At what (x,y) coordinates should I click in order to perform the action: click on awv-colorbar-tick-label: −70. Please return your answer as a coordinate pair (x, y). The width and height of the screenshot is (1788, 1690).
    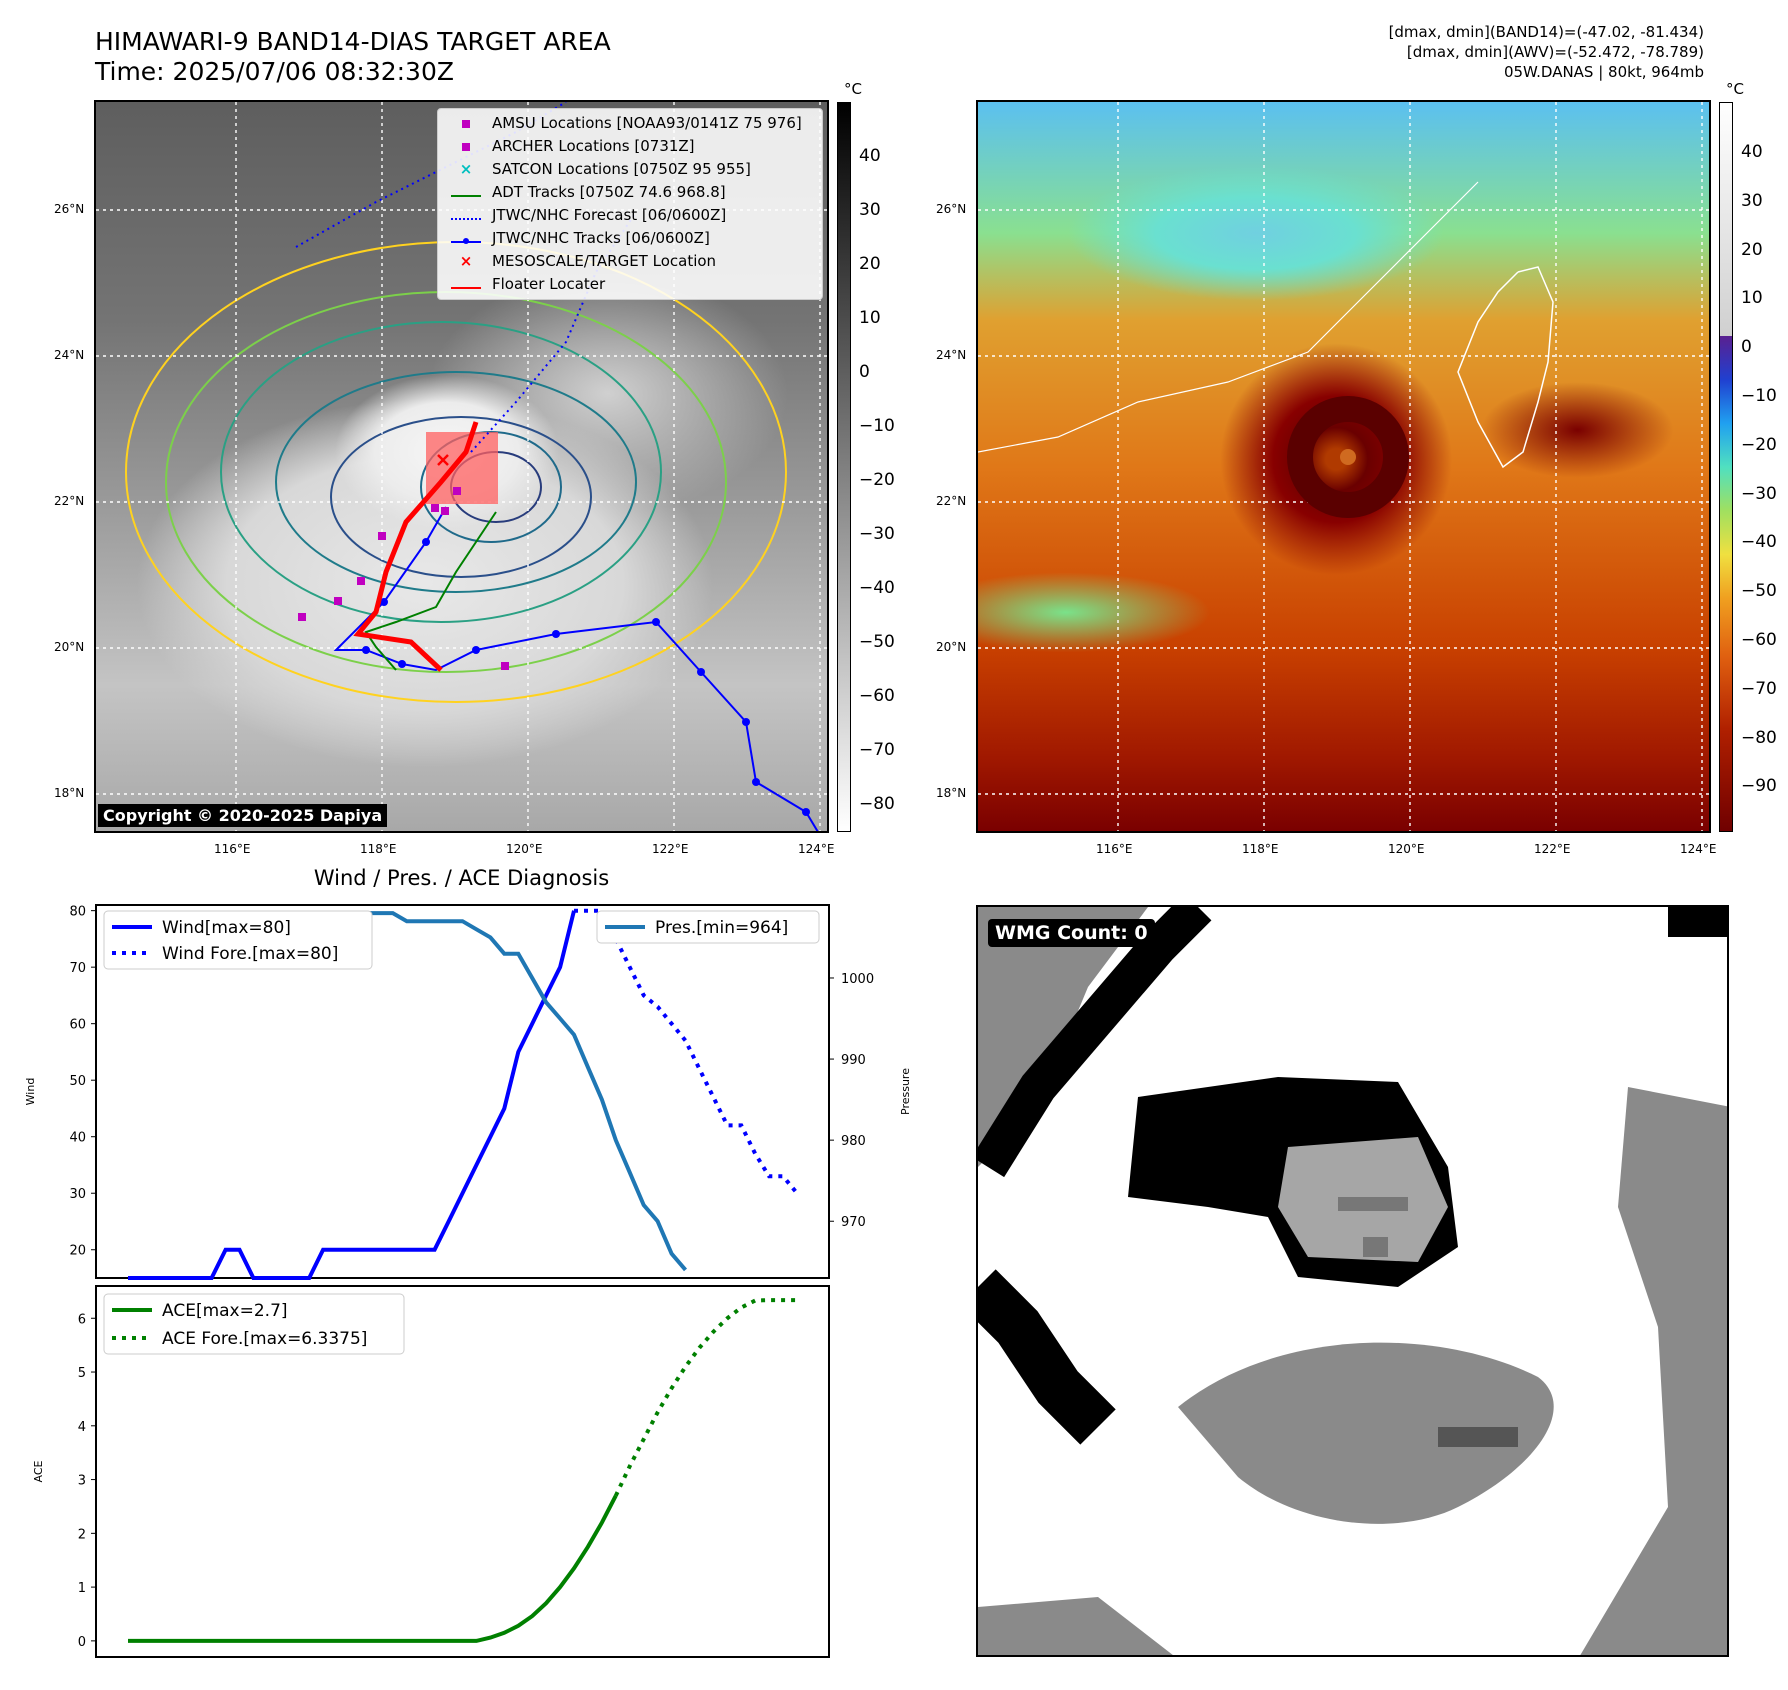
    Looking at the image, I should click on (1759, 688).